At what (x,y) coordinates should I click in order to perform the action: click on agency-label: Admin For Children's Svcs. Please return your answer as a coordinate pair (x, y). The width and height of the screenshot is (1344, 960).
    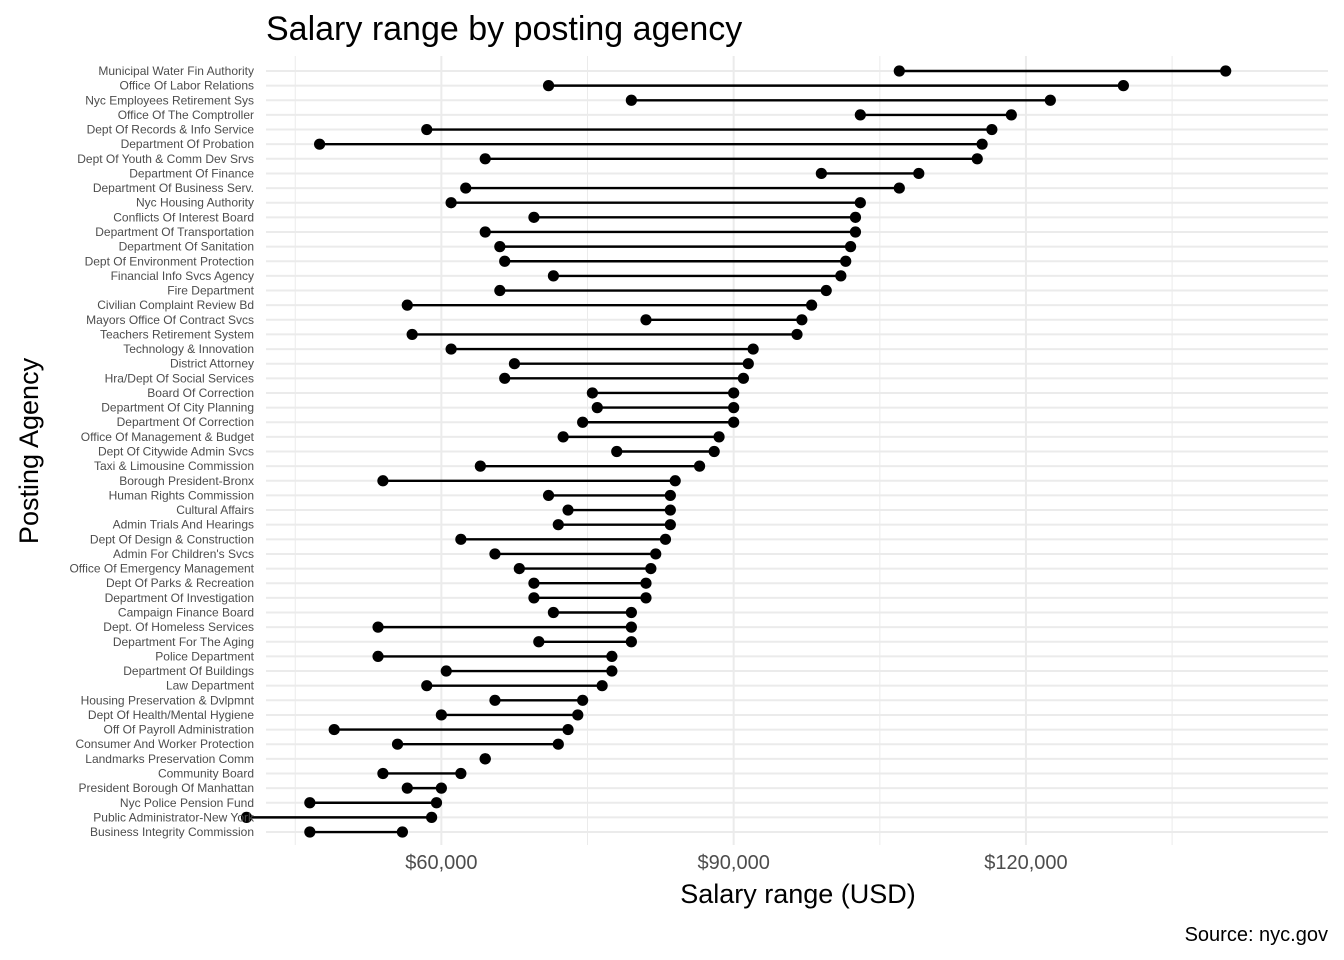
    Looking at the image, I should click on (183, 554).